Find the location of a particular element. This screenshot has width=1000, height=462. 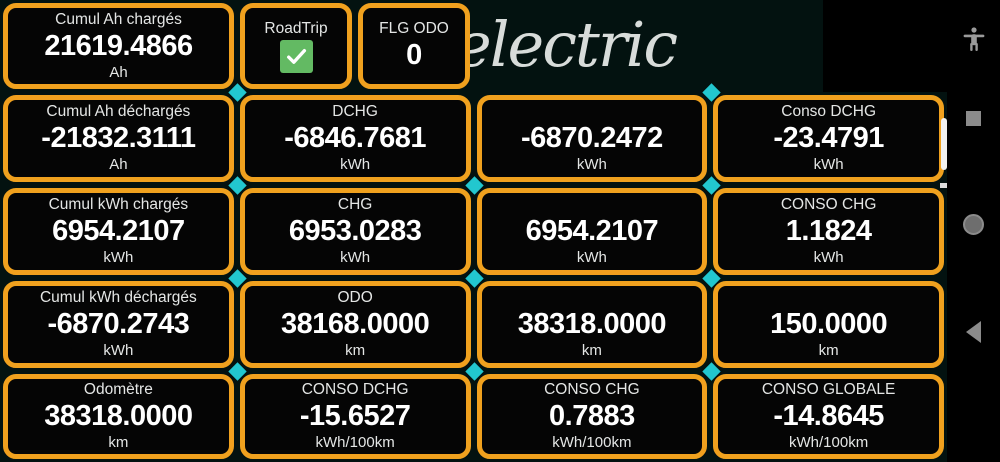

triangle-back-icon is located at coordinates (973, 331).